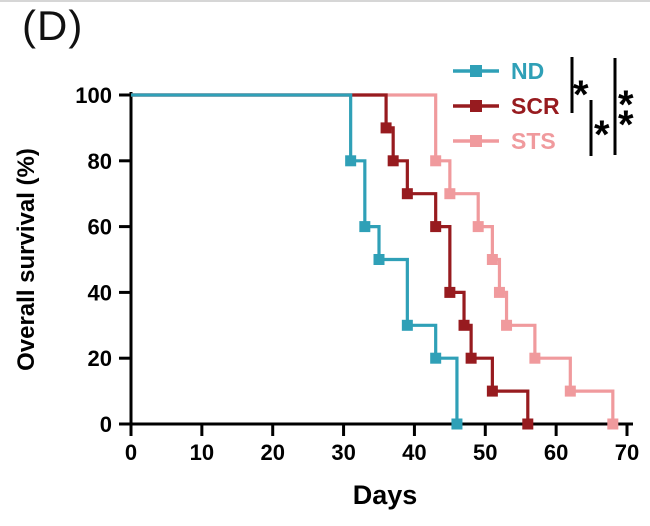 The height and width of the screenshot is (526, 650). I want to click on x-tick-label: 50, so click(485, 452).